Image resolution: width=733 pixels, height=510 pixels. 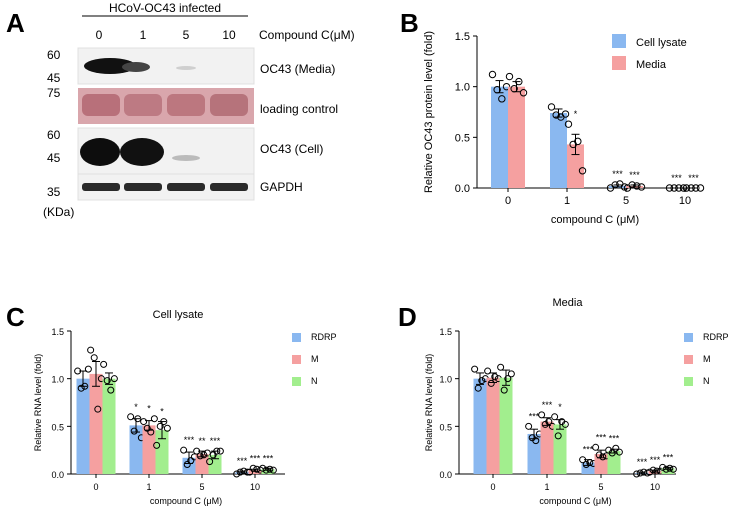 What do you see at coordinates (661, 43) in the screenshot?
I see `chart-b-legend-label: Cell lysate` at bounding box center [661, 43].